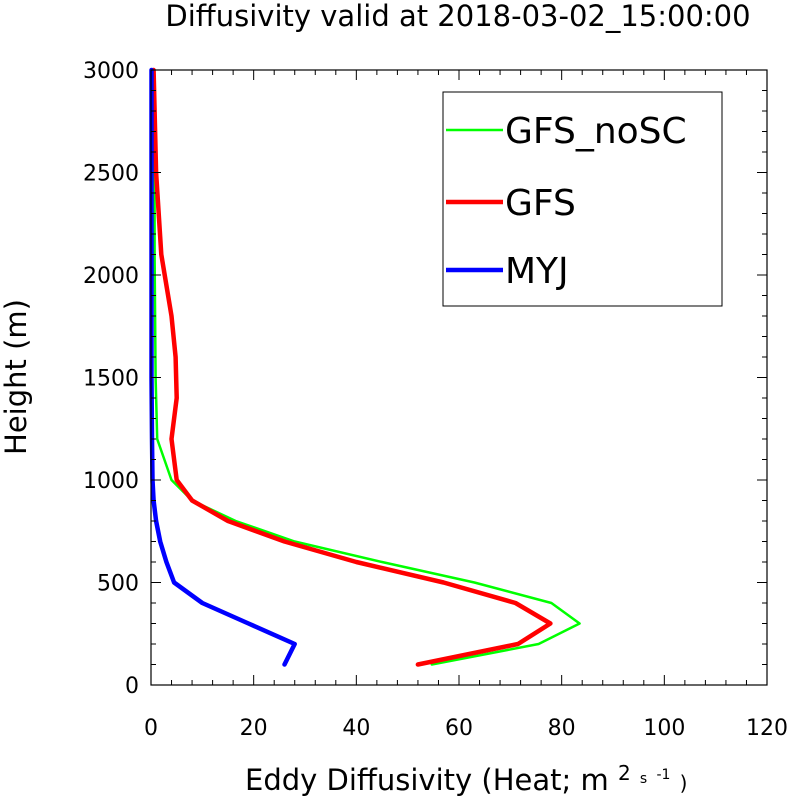 The image size is (788, 801). I want to click on x-axis-label-main: Eddy Diffusivity (Heat; m, so click(427, 780).